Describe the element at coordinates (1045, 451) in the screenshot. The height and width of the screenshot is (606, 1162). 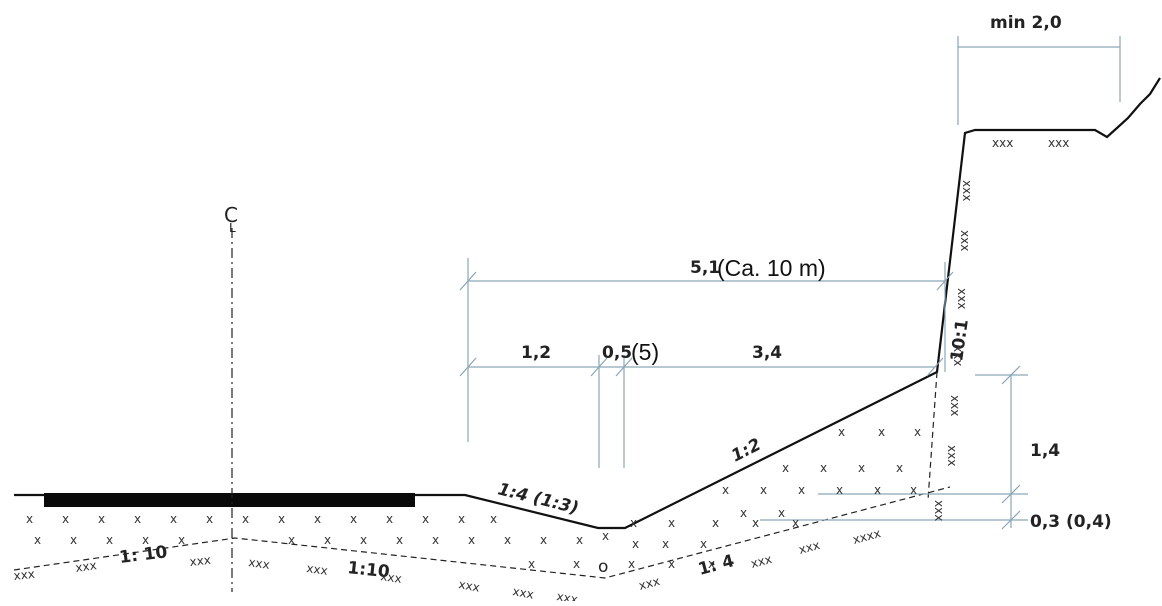
I see `label-height-1-4: 1,4` at that location.